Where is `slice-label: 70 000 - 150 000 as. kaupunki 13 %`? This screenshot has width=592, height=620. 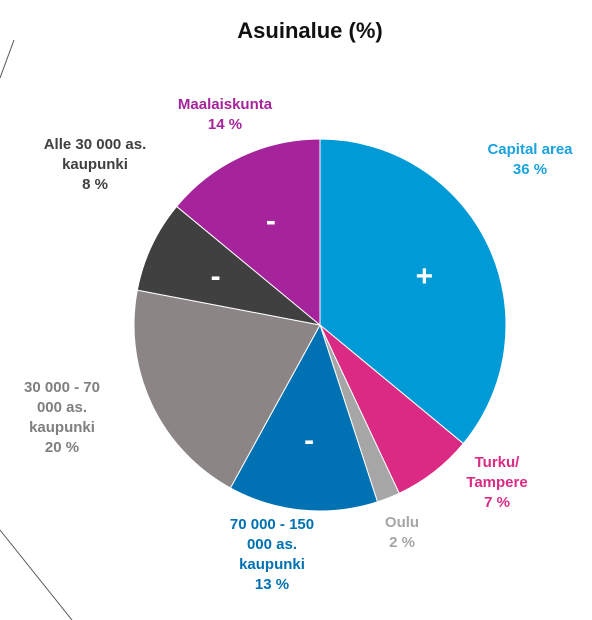
slice-label: 70 000 - 150 000 as. kaupunki 13 % is located at coordinates (272, 555).